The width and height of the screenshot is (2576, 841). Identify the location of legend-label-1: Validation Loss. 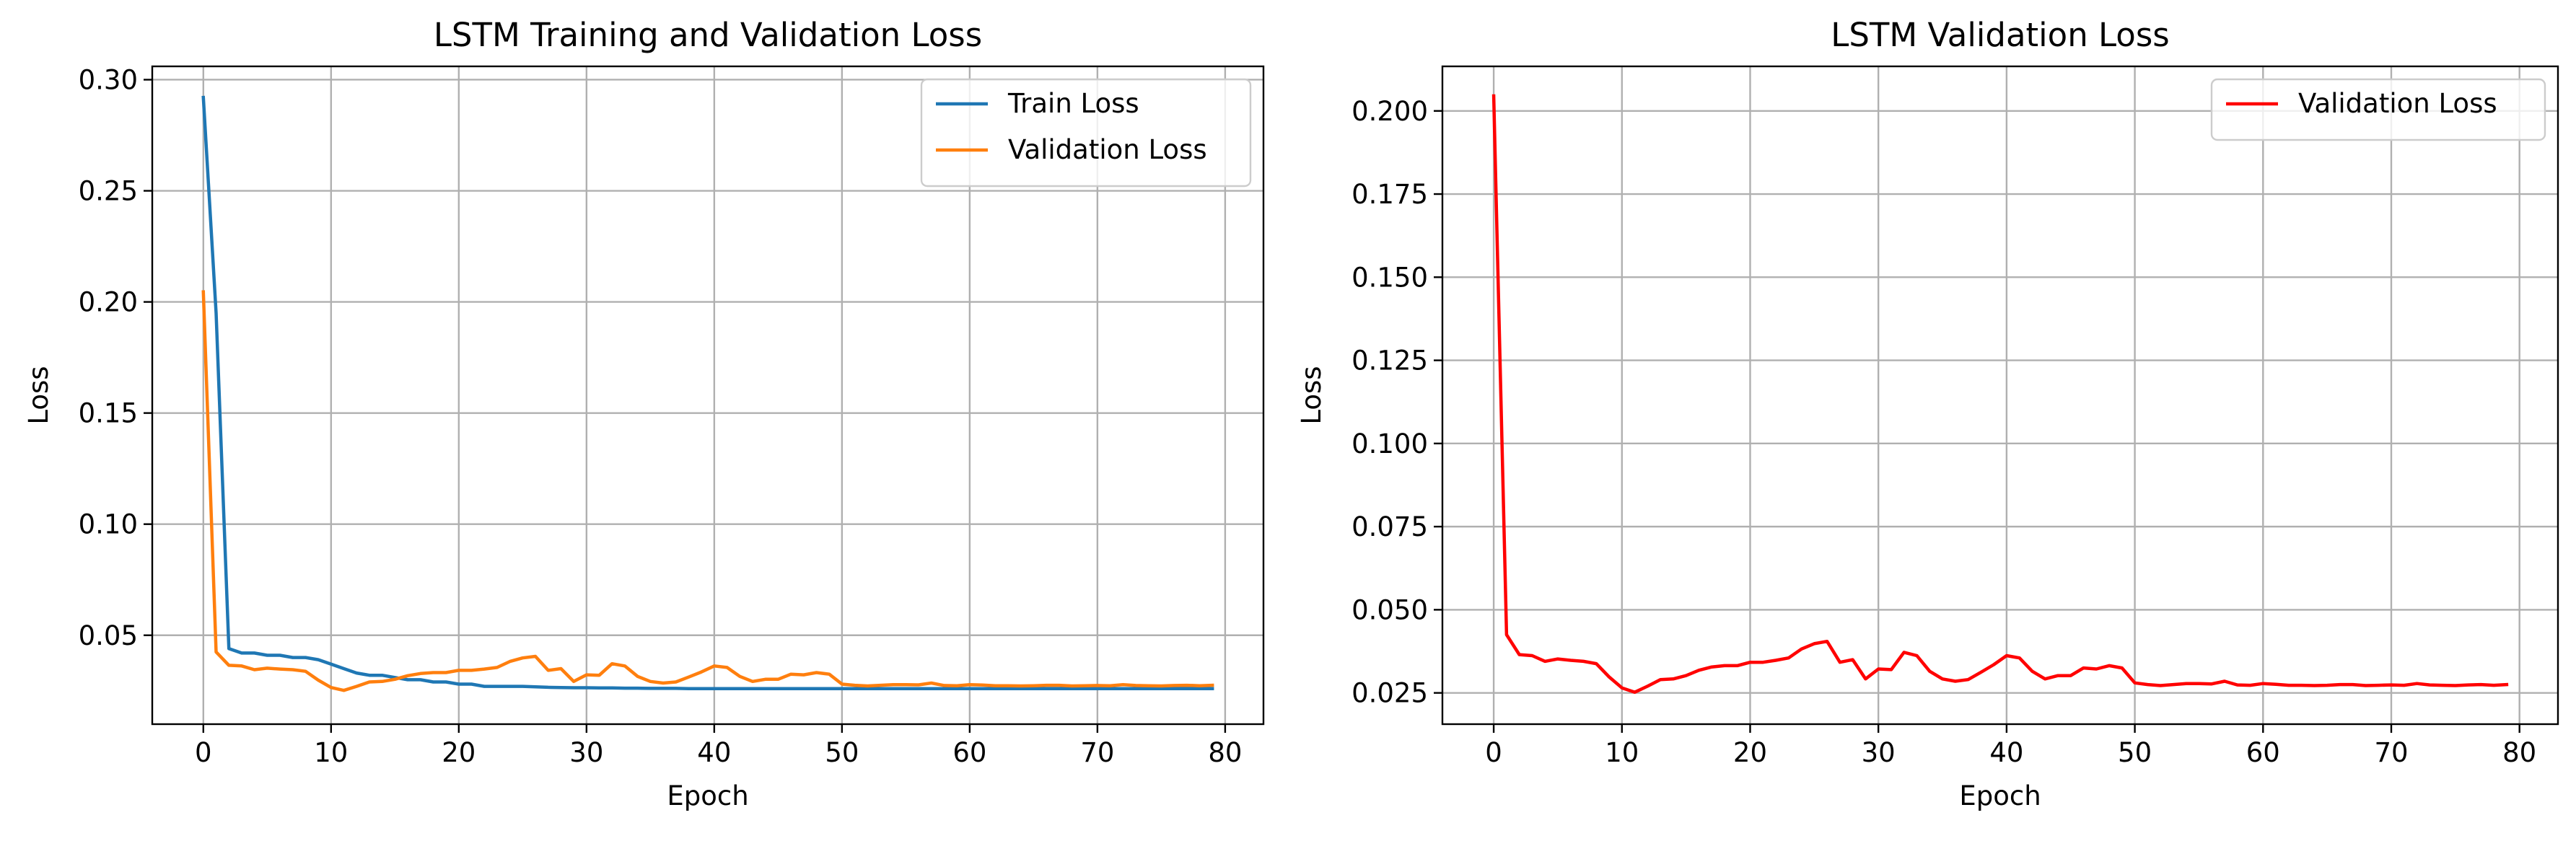
(1107, 149).